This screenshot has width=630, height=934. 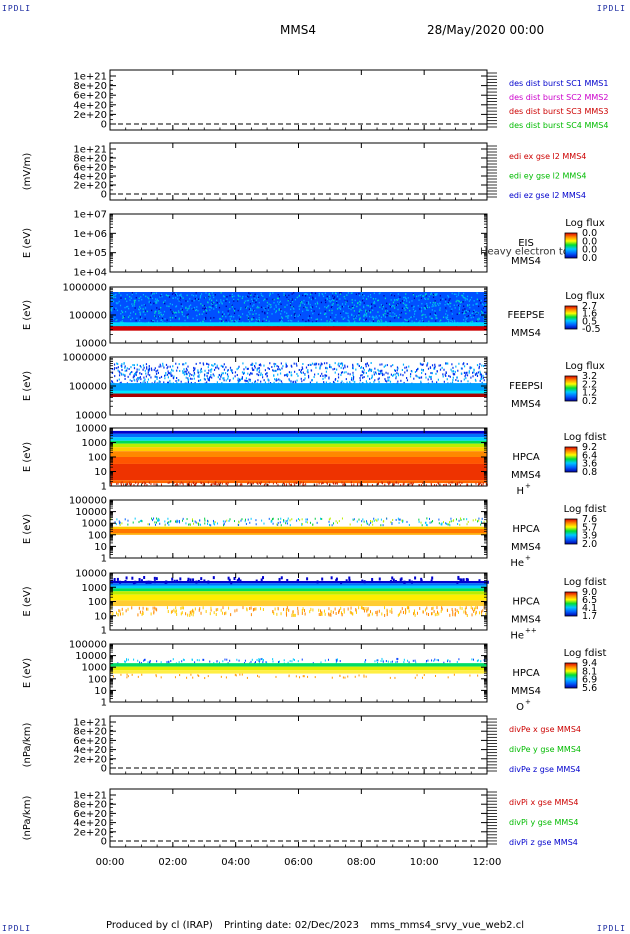 I want to click on spacecraft-label: MMS4, so click(x=526, y=619).